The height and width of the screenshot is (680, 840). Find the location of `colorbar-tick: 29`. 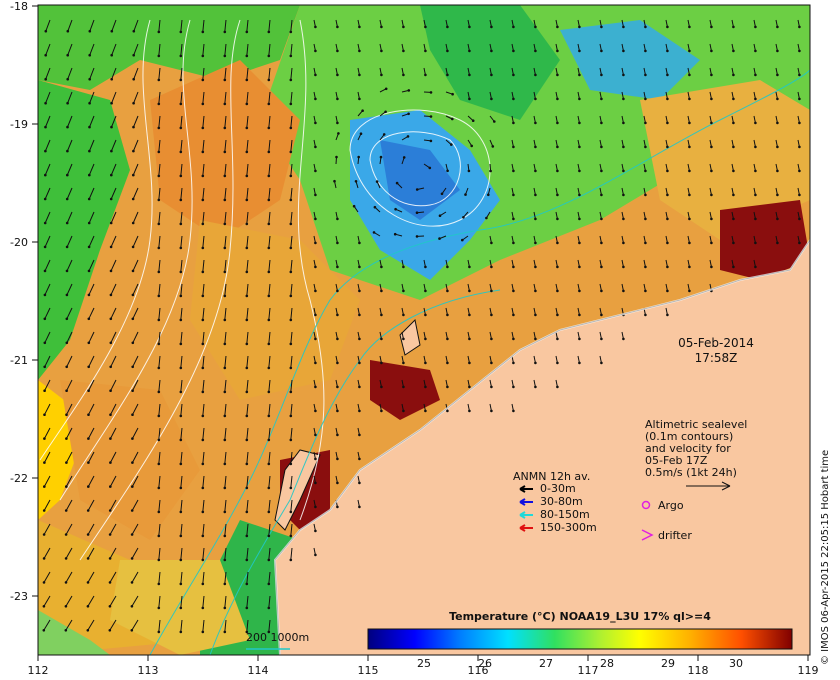

colorbar-tick: 29 is located at coordinates (668, 663).